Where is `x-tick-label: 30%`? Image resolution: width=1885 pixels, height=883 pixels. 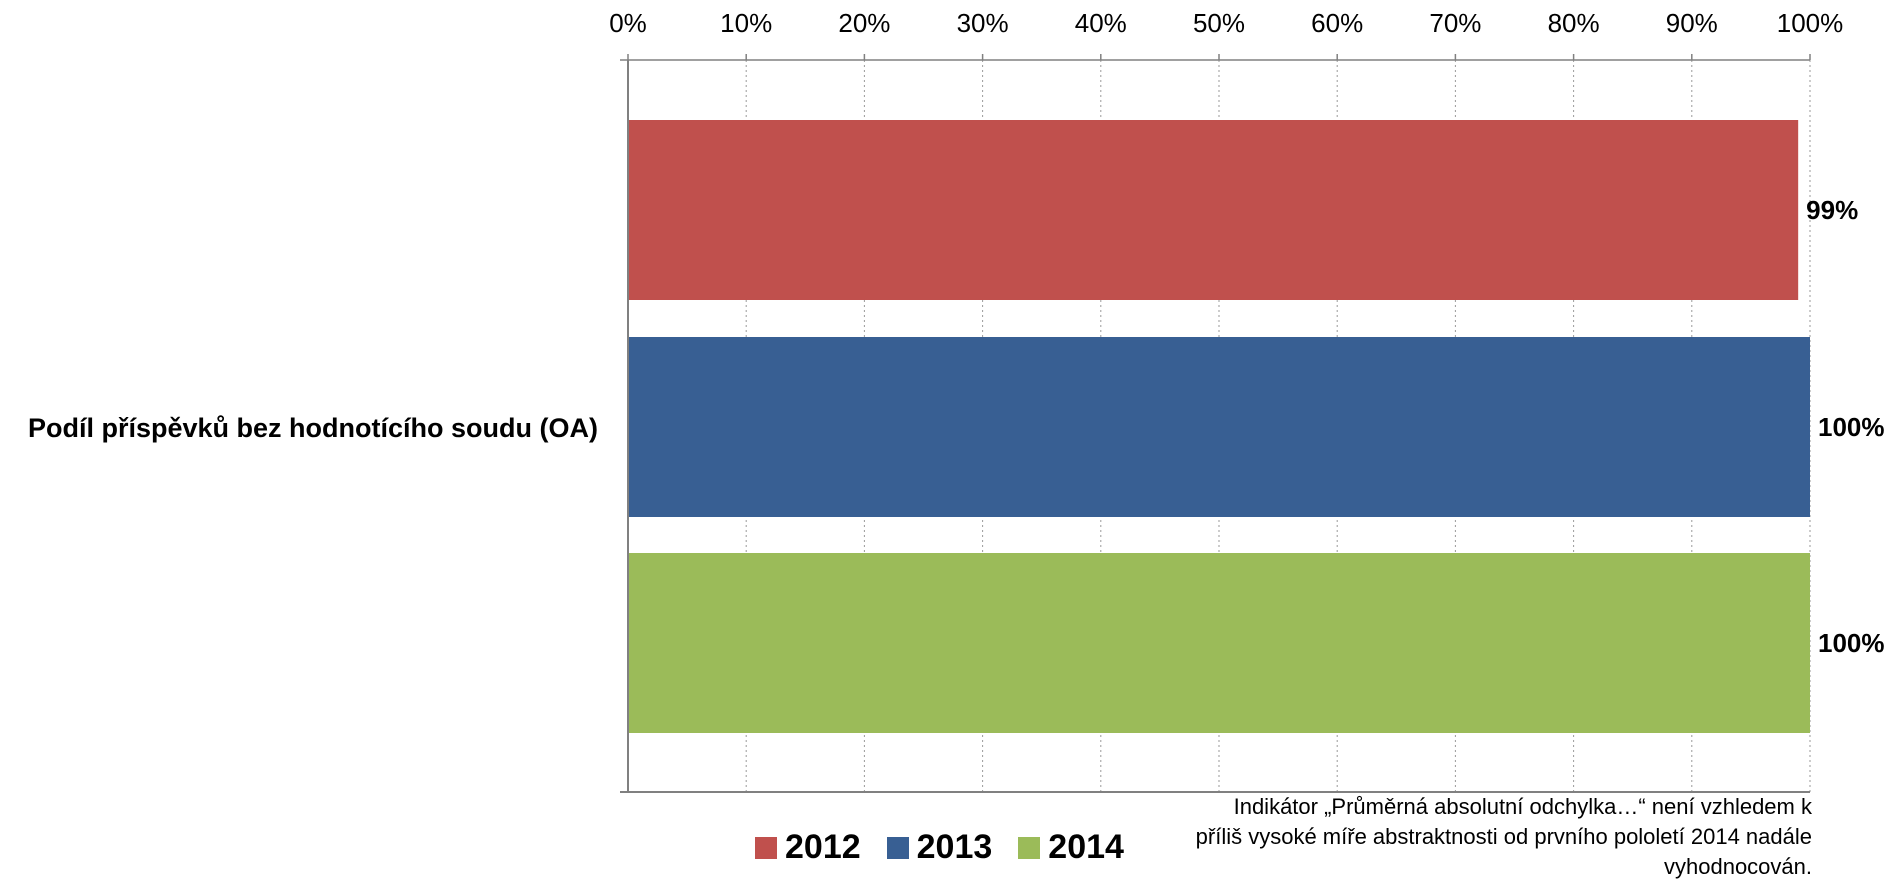 x-tick-label: 30% is located at coordinates (983, 23).